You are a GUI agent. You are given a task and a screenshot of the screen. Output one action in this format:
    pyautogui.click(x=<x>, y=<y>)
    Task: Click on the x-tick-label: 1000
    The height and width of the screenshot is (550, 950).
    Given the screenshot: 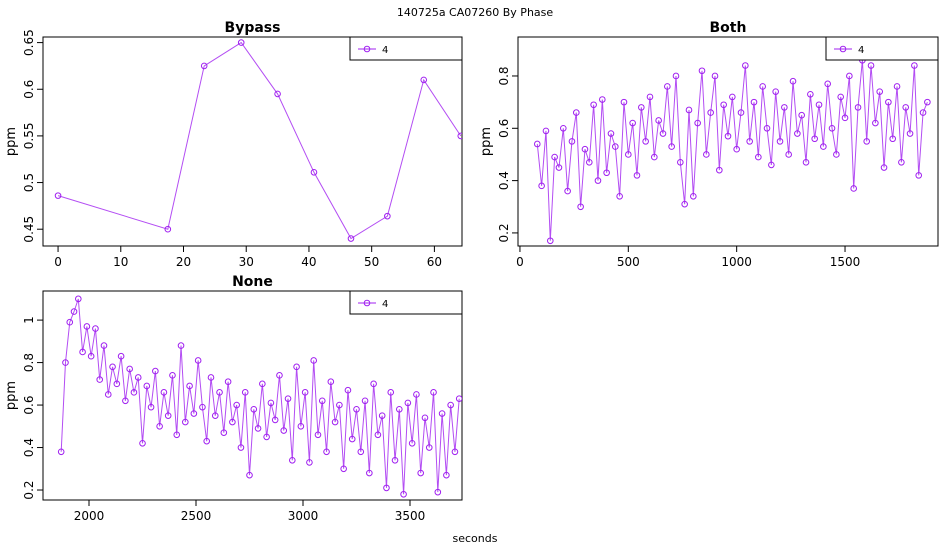 What is the action you would take?
    pyautogui.click(x=736, y=262)
    